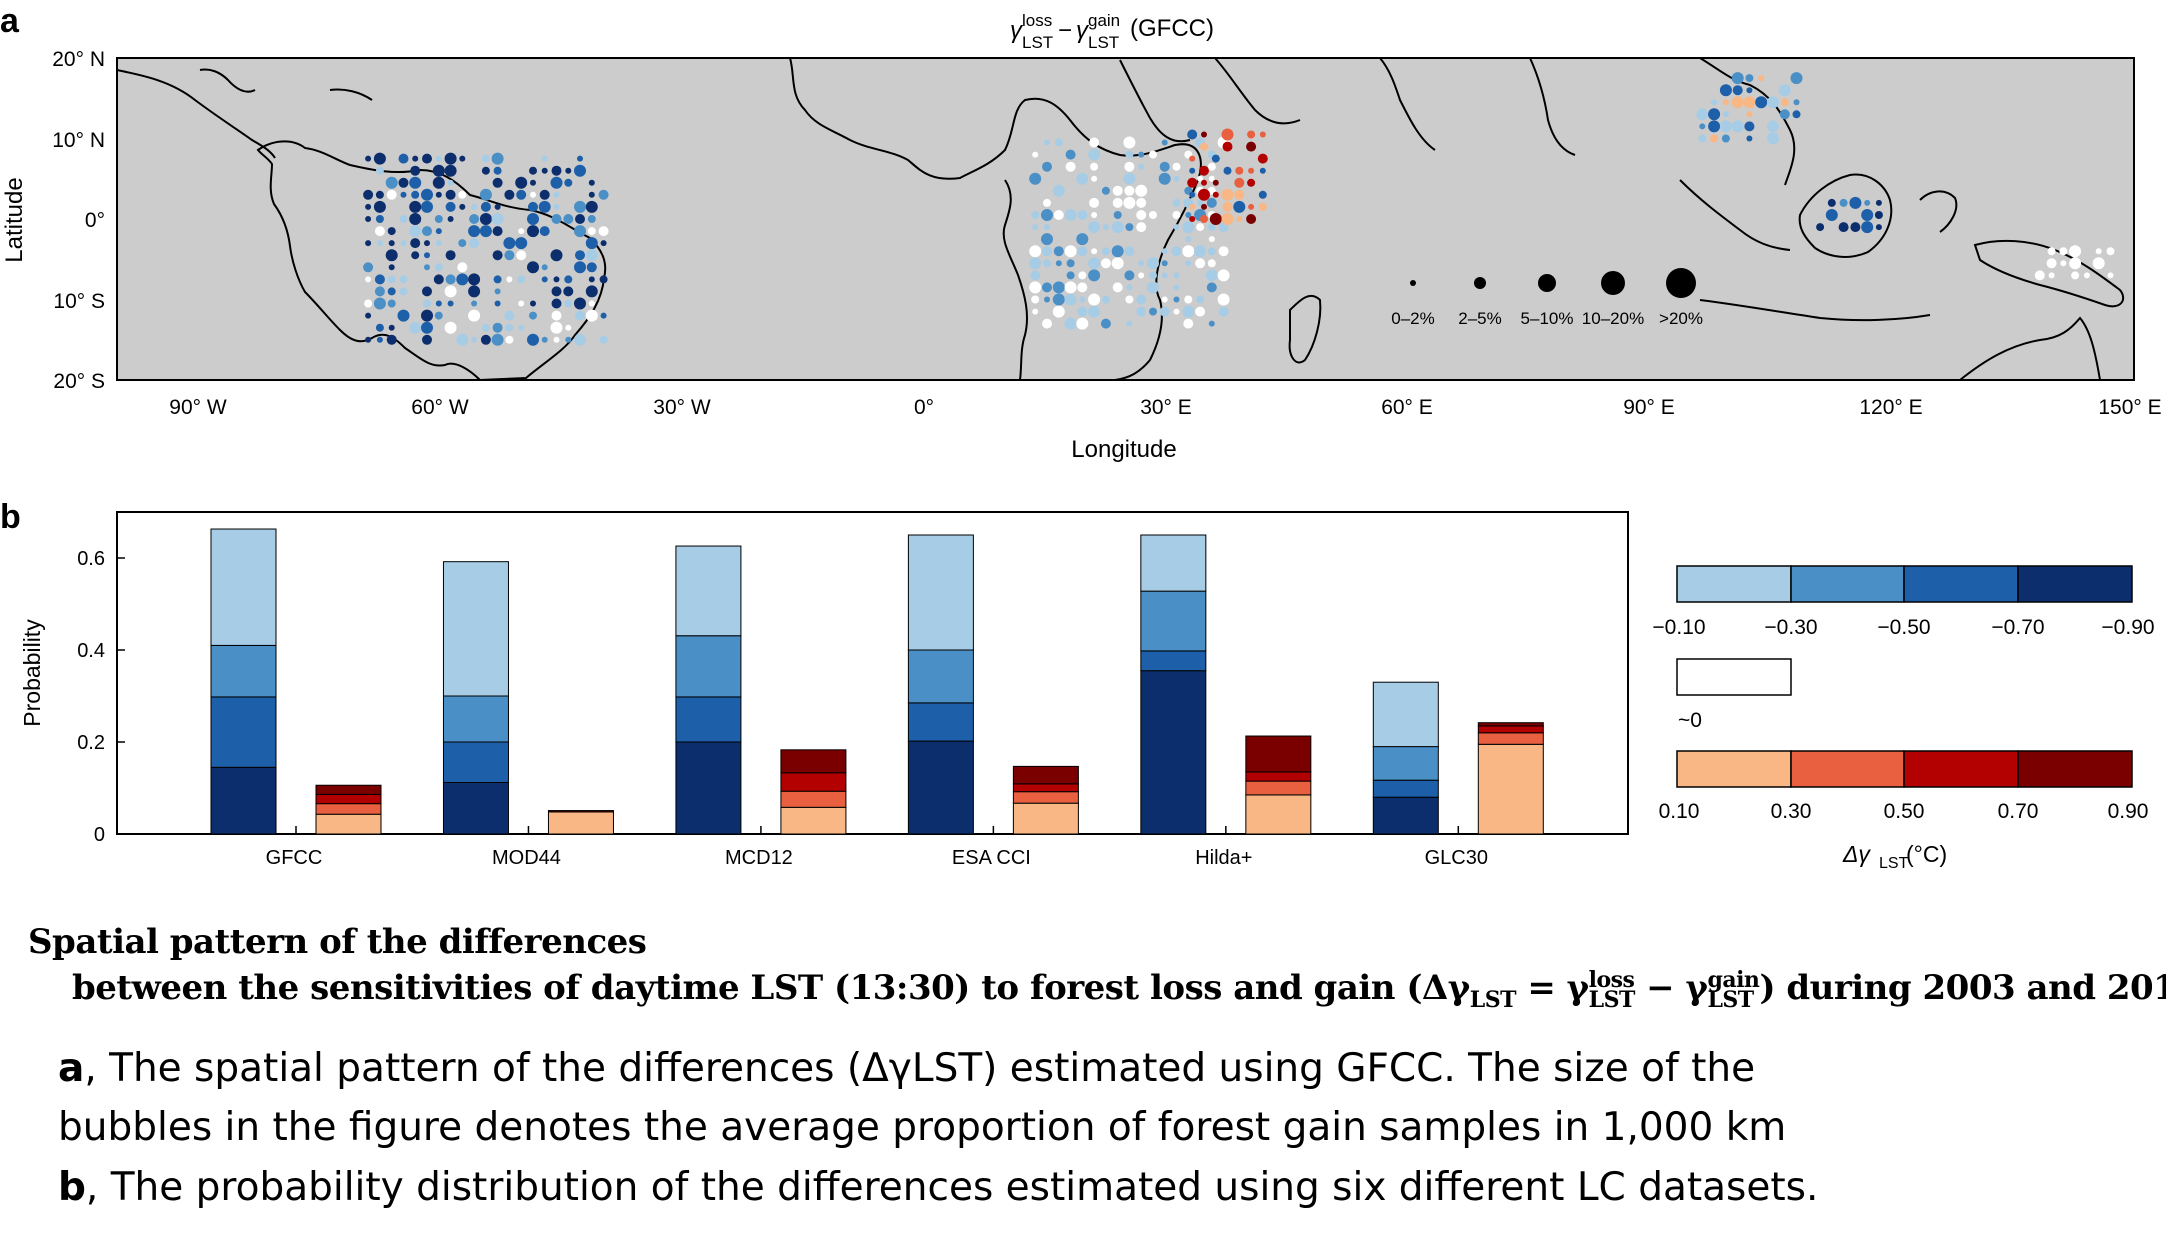 The width and height of the screenshot is (2166, 1233). Describe the element at coordinates (1678, 627) in the screenshot. I see `svg-text: −0.10` at that location.